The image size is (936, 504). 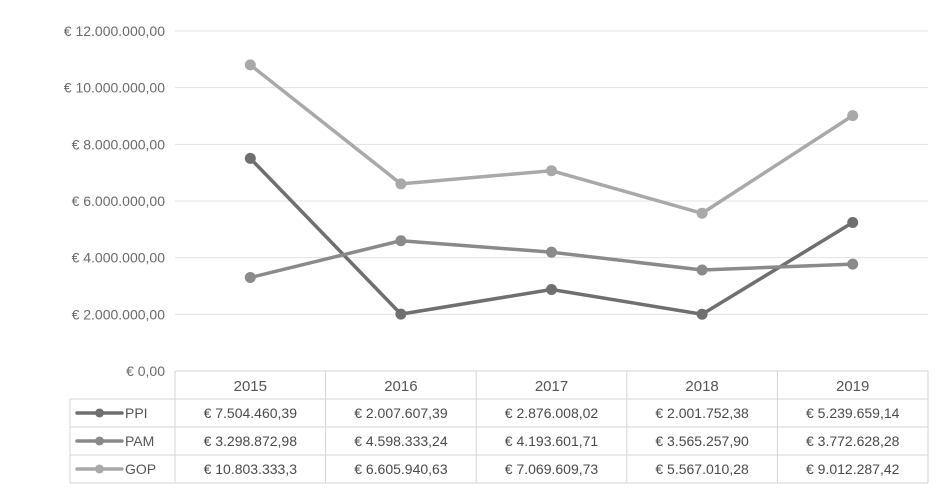 I want to click on data-table-cell: € 3.772.628,28, so click(x=853, y=441).